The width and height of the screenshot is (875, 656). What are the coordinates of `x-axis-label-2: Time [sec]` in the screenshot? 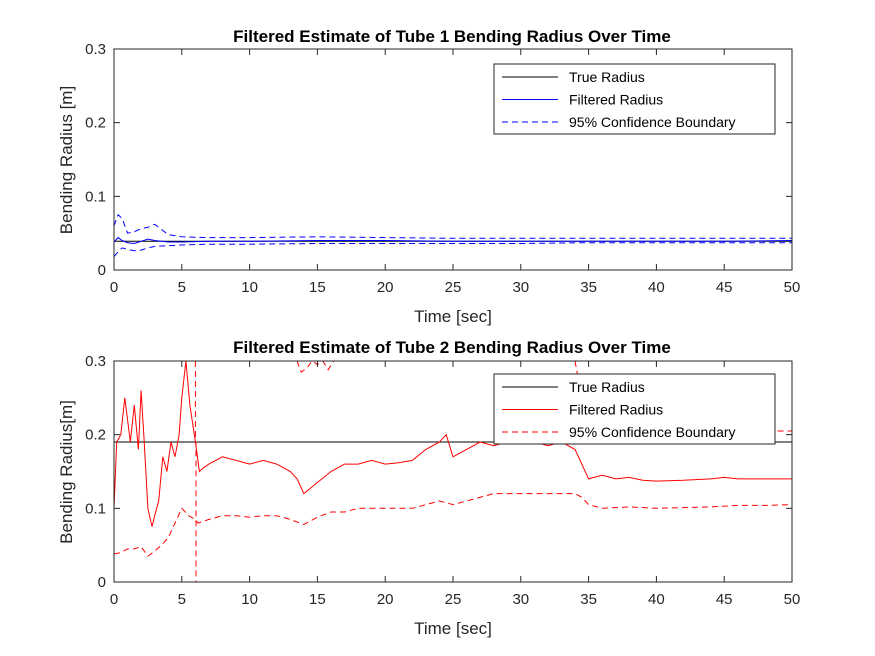 It's located at (453, 628).